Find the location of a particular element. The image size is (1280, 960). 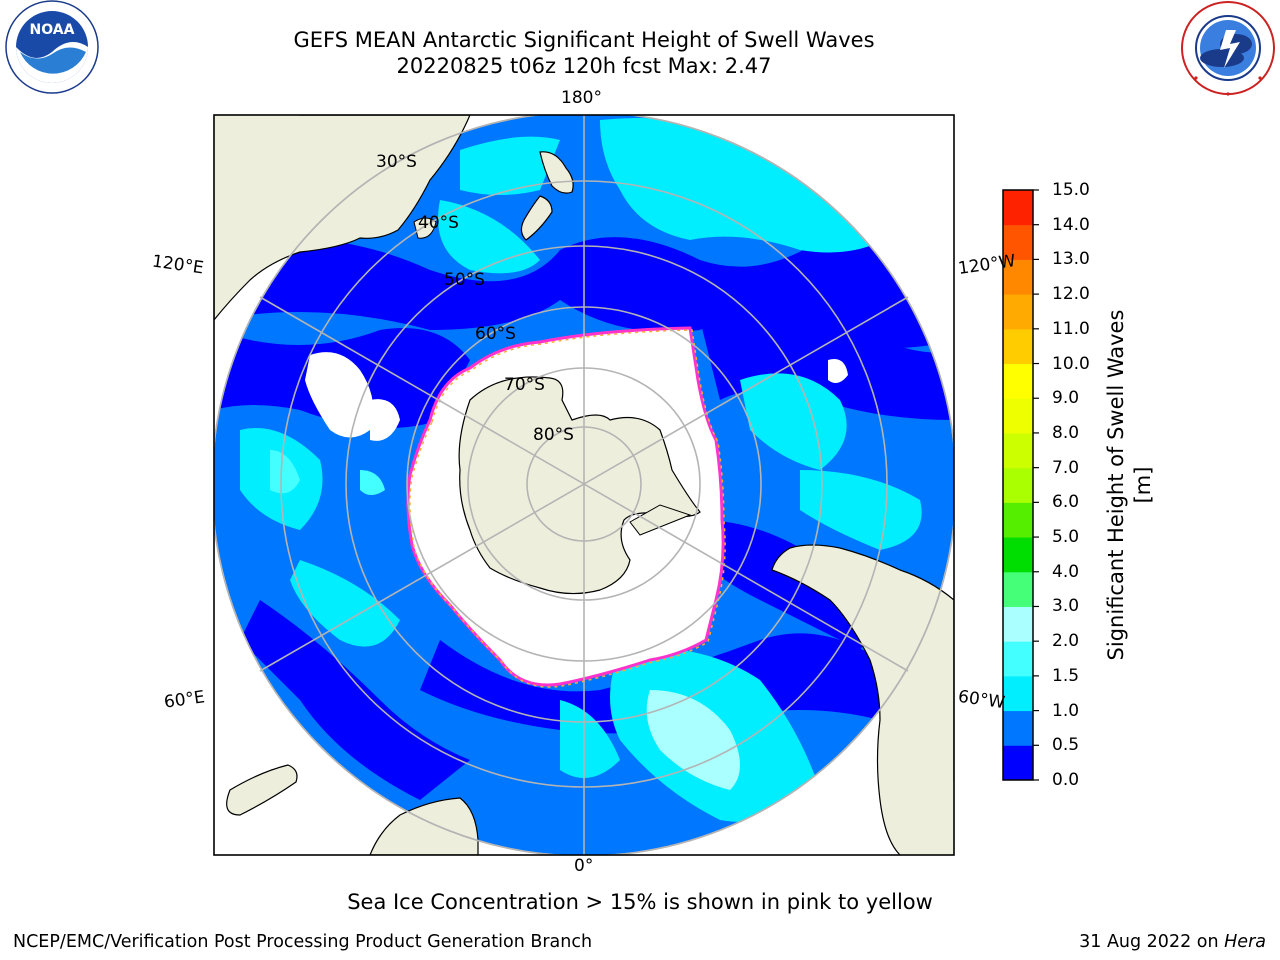

lat-label-40s: 40°S is located at coordinates (438, 223).